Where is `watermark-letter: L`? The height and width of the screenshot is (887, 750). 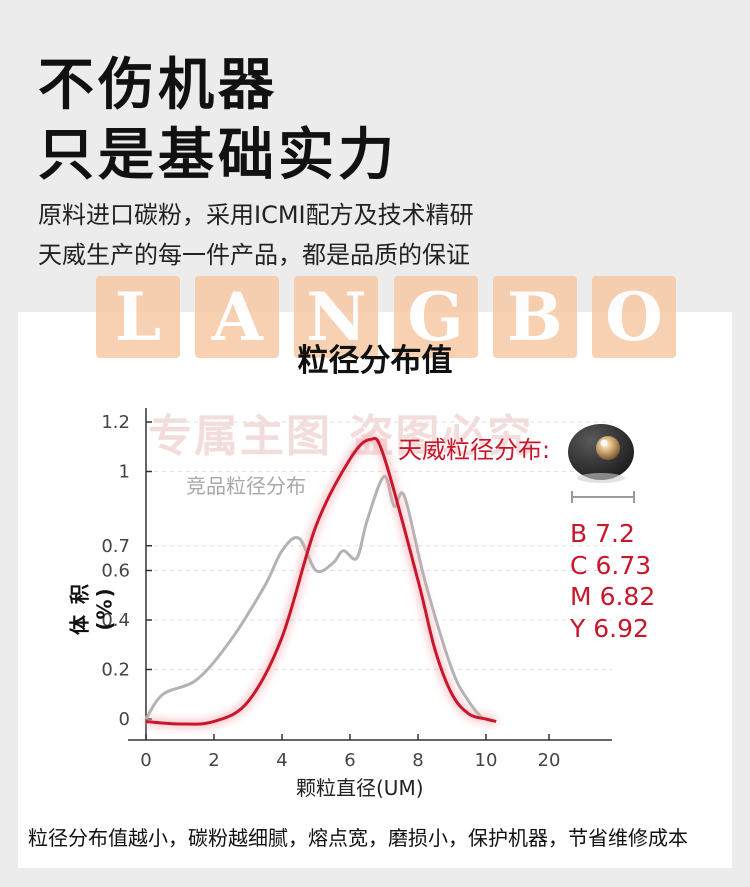 watermark-letter: L is located at coordinates (138, 317).